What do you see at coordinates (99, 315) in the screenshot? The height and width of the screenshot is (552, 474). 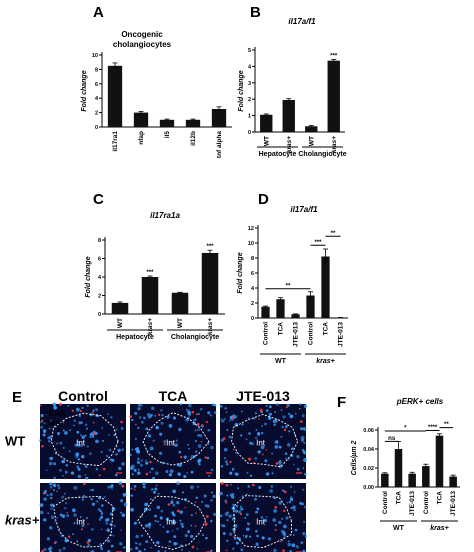 I see `chart-c-y-tick-label: 0` at bounding box center [99, 315].